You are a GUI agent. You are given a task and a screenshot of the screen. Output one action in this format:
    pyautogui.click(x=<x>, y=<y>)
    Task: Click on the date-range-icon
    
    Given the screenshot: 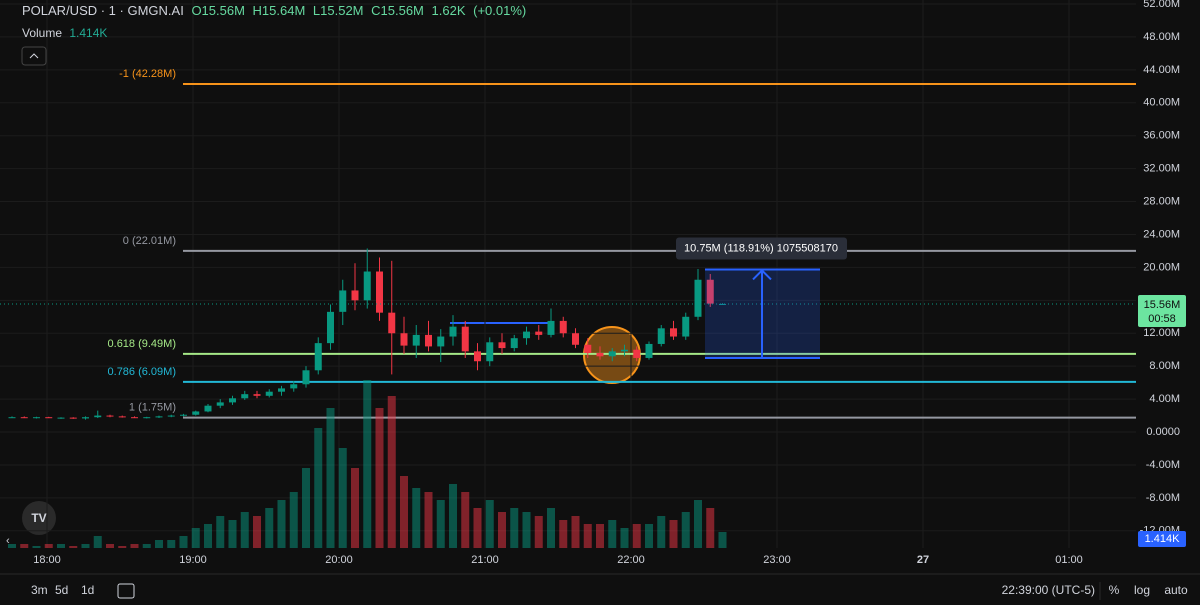 What is the action you would take?
    pyautogui.click(x=126, y=591)
    